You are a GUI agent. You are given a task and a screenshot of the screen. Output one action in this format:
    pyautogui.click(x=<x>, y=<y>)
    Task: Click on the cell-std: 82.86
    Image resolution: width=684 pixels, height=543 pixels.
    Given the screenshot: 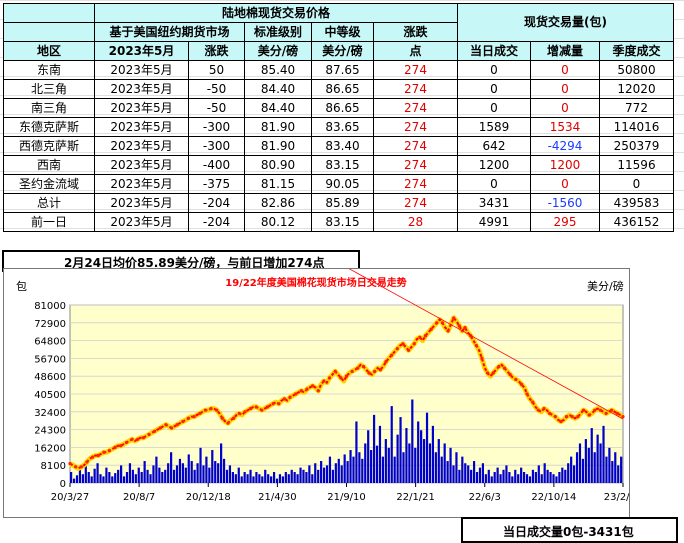 What is the action you would take?
    pyautogui.click(x=278, y=203)
    